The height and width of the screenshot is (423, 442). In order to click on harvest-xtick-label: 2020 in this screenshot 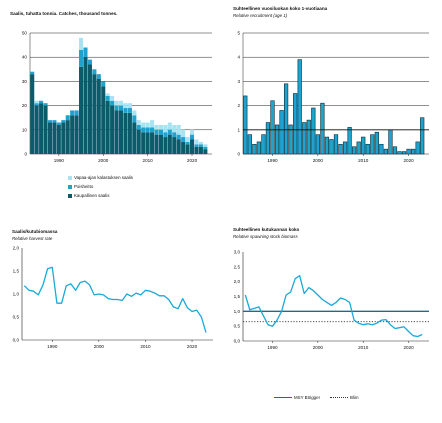, I will do `click(192, 346)`.